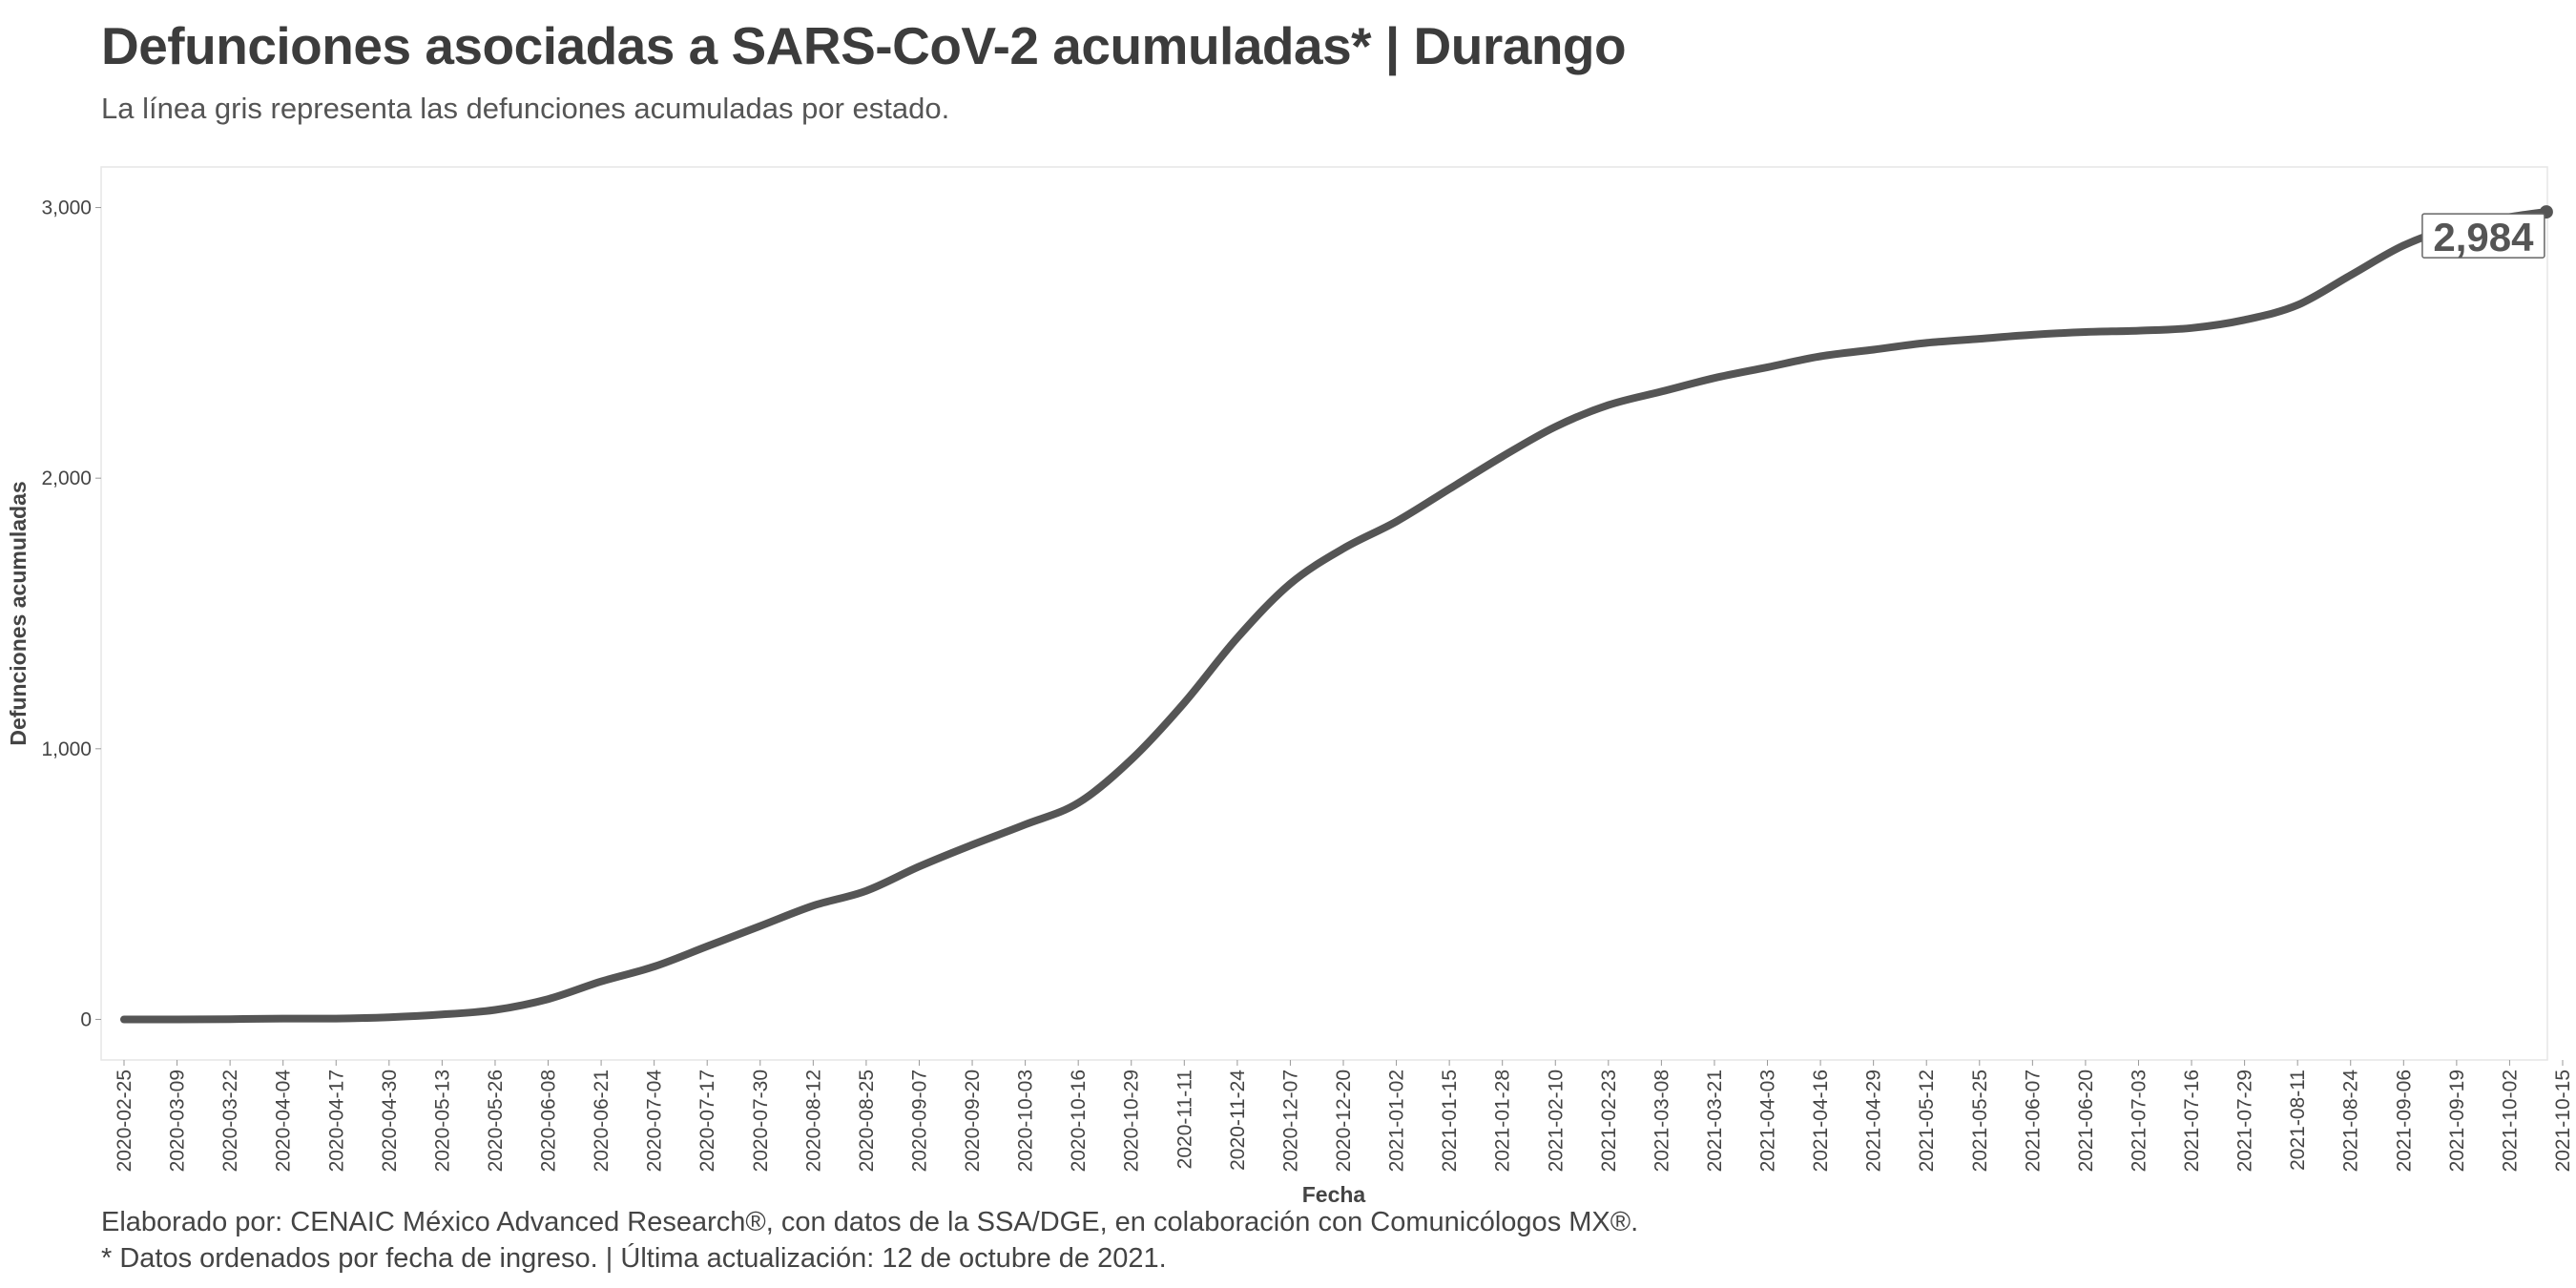 The width and height of the screenshot is (2576, 1288). Describe the element at coordinates (2192, 1121) in the screenshot. I see `x-tick-label: 2021-07-16` at that location.